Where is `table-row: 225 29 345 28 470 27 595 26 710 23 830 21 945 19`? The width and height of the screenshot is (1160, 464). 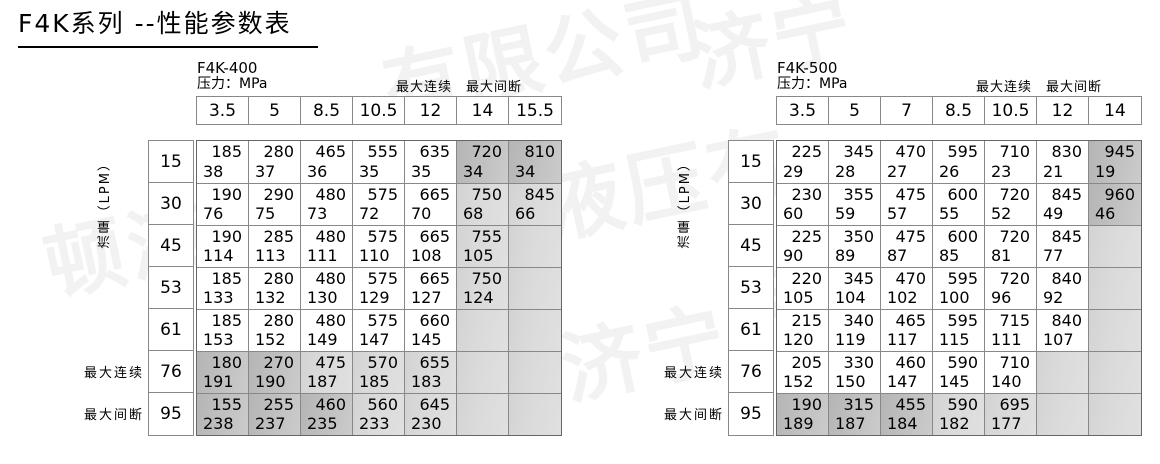 table-row: 225 29 345 28 470 27 595 26 710 23 830 21 945 19 is located at coordinates (959, 162).